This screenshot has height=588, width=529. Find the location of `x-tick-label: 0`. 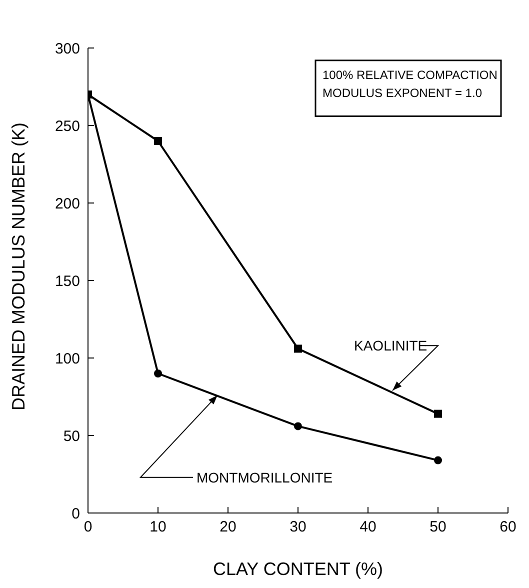

x-tick-label: 0 is located at coordinates (88, 527).